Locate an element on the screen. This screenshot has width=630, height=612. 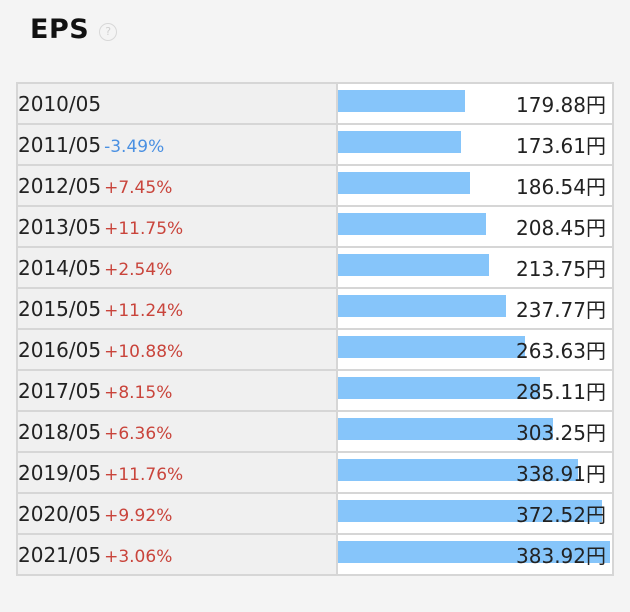
value-cell: 338.91円 is located at coordinates (475, 472).